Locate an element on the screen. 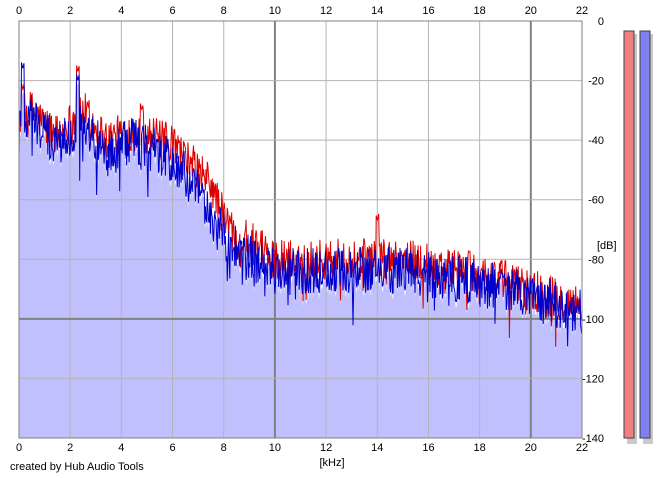 This screenshot has width=664, height=478. x-axis-label: [kHz] is located at coordinates (331, 463).